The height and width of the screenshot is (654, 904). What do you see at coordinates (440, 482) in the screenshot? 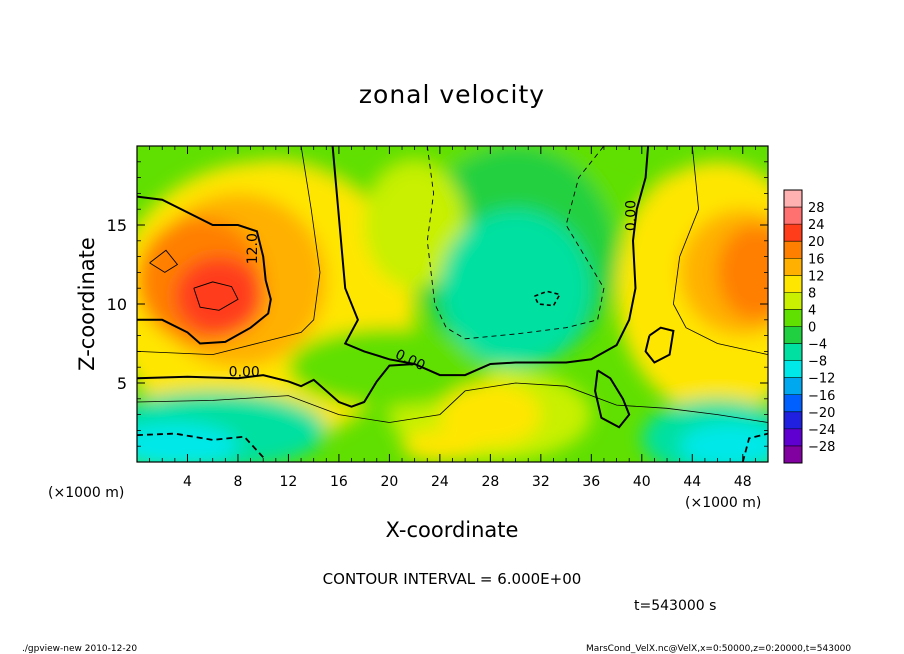
I see `x-tick-label: 24` at bounding box center [440, 482].